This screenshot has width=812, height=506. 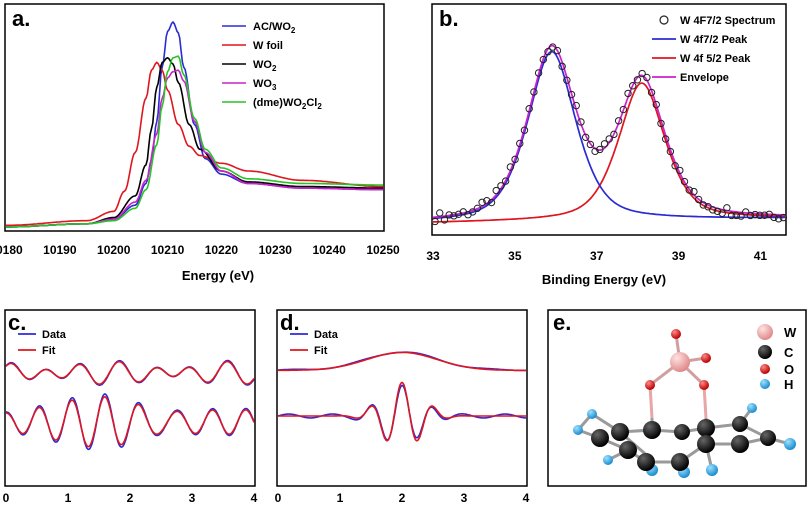 I want to click on legend-h-label: H, so click(x=788, y=384).